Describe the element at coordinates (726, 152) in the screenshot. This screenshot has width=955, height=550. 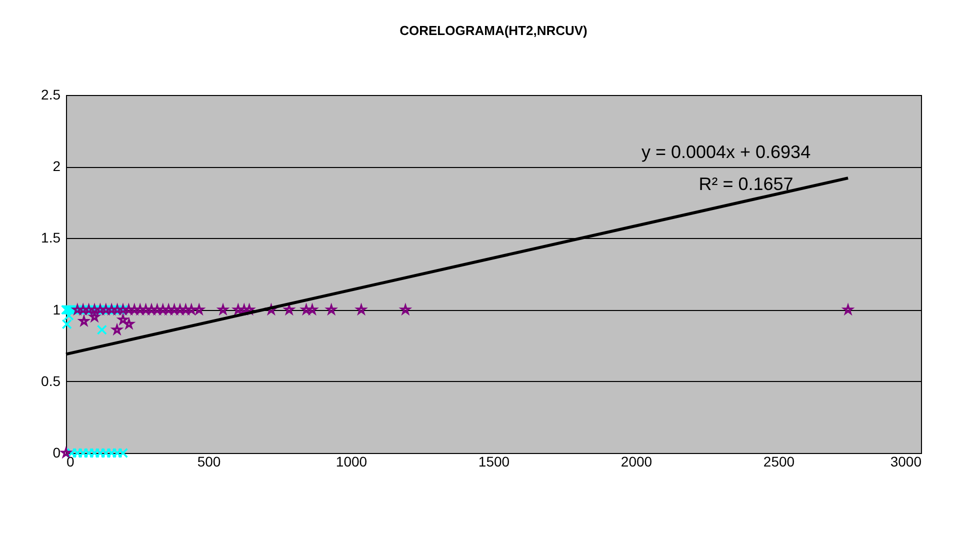
I see `annotation: y = 0.0004x + 0.6934` at that location.